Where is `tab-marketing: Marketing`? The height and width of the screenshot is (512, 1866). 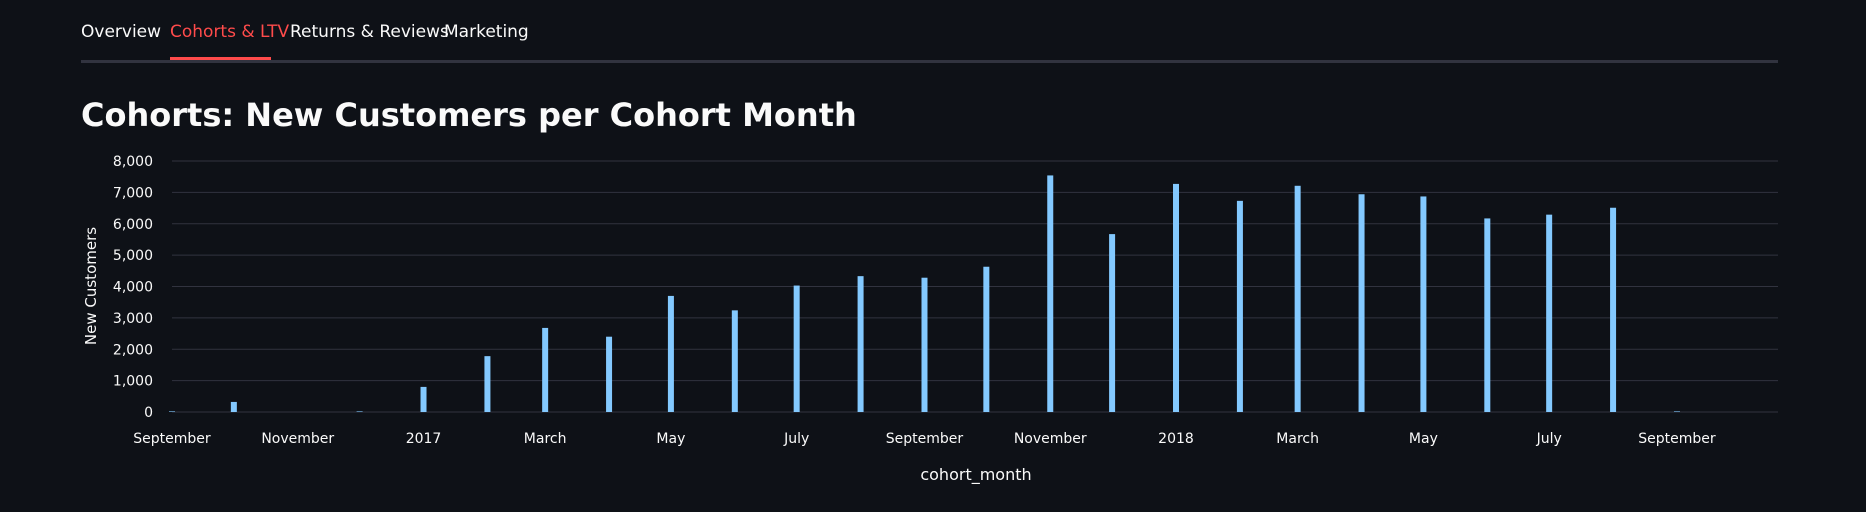
tab-marketing: Marketing is located at coordinates (486, 32).